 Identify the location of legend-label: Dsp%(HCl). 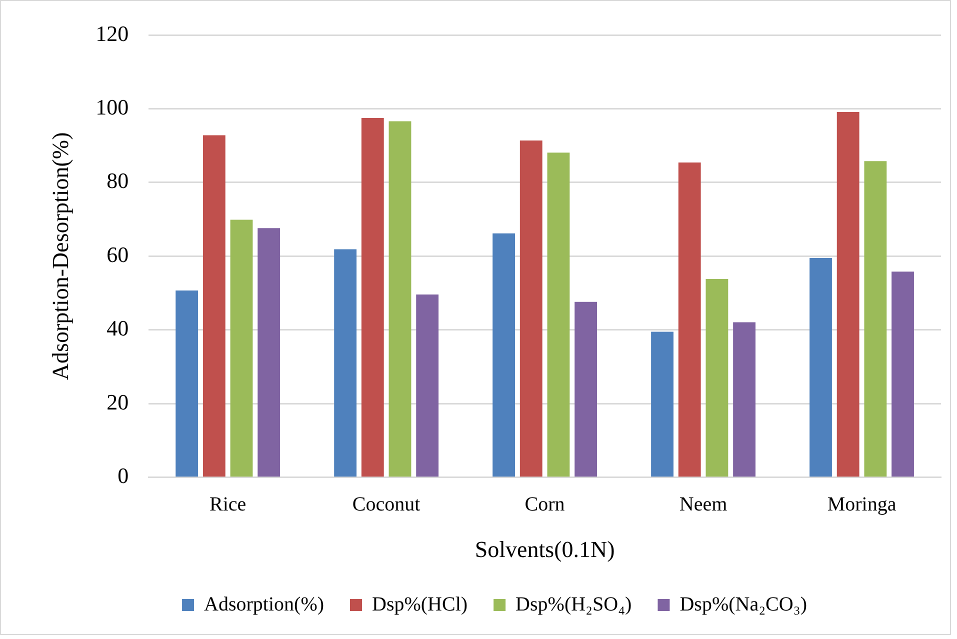
(420, 604).